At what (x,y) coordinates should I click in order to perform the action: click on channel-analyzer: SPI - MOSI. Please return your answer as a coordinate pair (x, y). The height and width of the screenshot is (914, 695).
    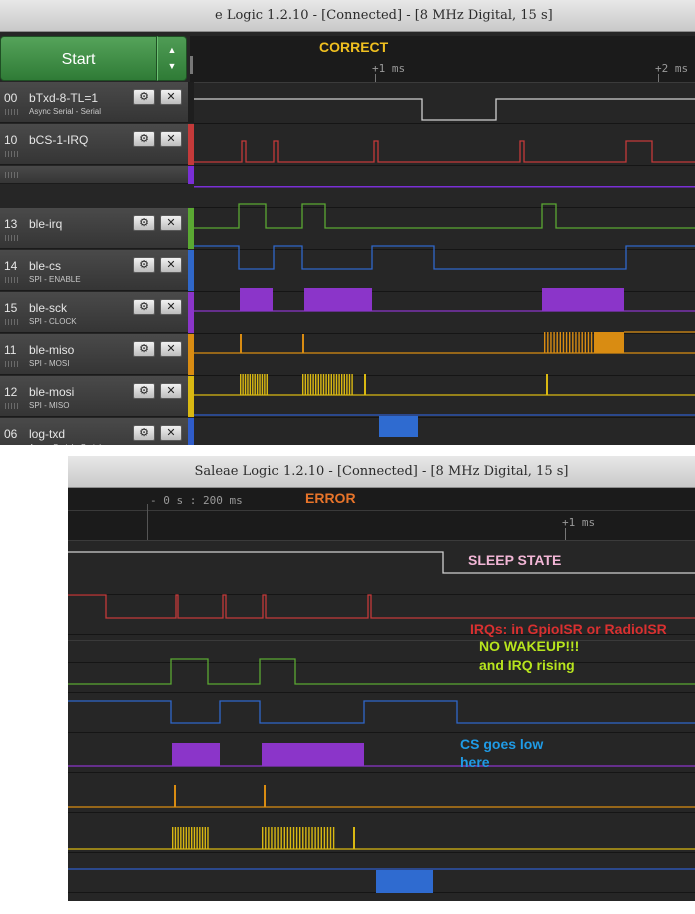
    Looking at the image, I should click on (49, 363).